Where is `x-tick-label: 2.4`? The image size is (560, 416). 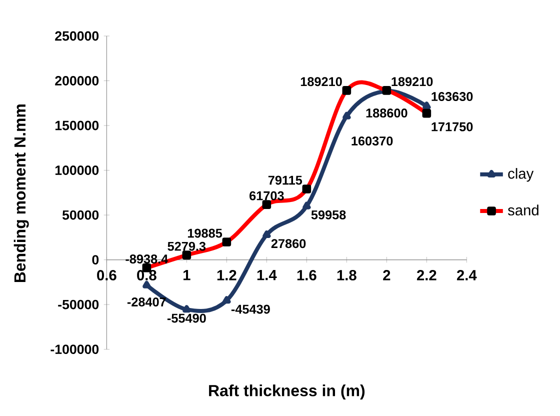 x-tick-label: 2.4 is located at coordinates (466, 275).